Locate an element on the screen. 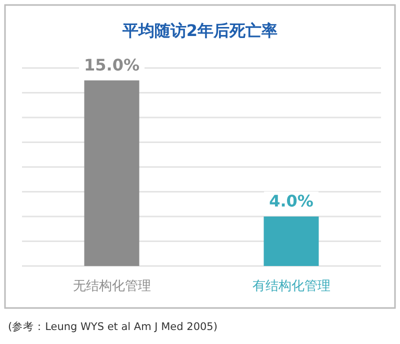 The width and height of the screenshot is (400, 344). text: (参考：Leung WYS et al Am J Med 2005) is located at coordinates (113, 326).